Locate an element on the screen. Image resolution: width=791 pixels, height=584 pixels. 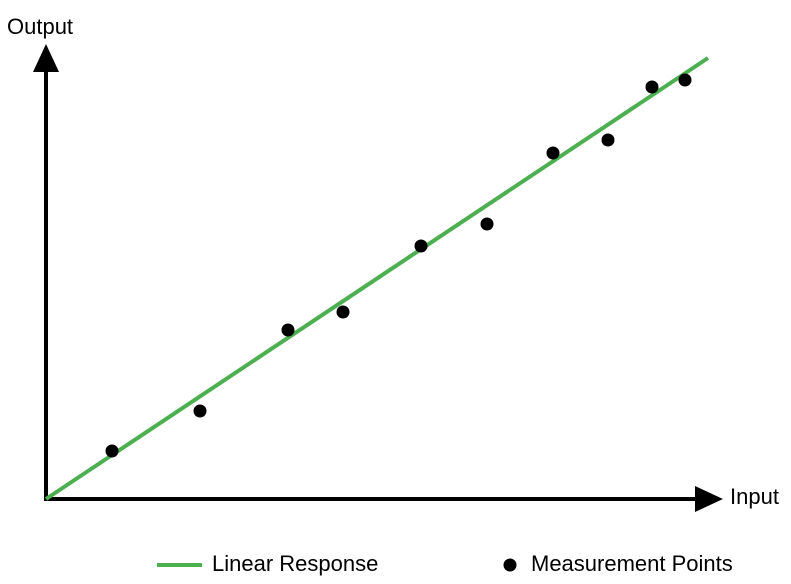
legend: Linear Response Measurement Points is located at coordinates (445, 563).